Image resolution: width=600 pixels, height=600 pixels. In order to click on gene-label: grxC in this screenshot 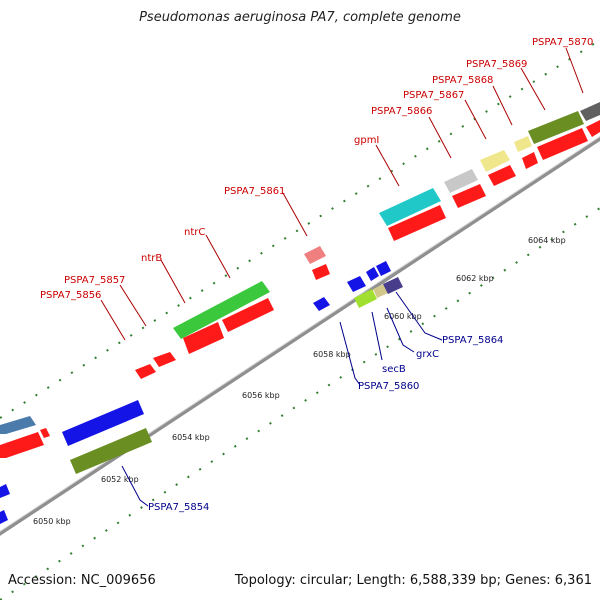, I will do `click(427, 354)`.